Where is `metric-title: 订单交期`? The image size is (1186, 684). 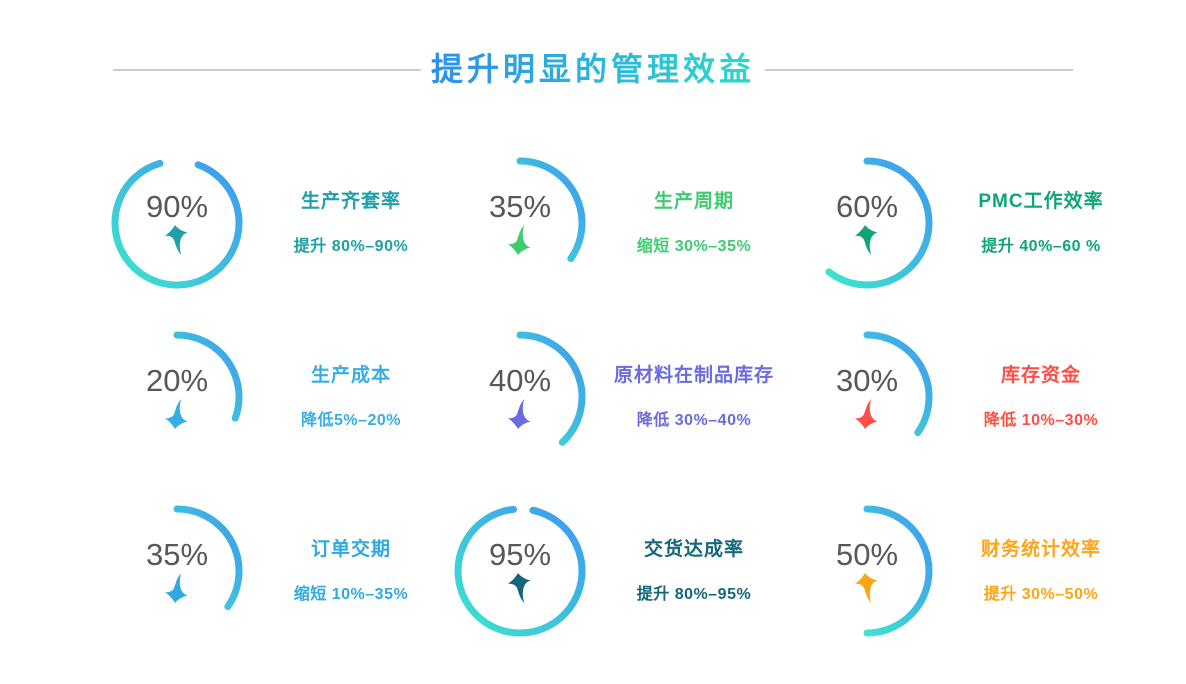 metric-title: 订单交期 is located at coordinates (350, 549).